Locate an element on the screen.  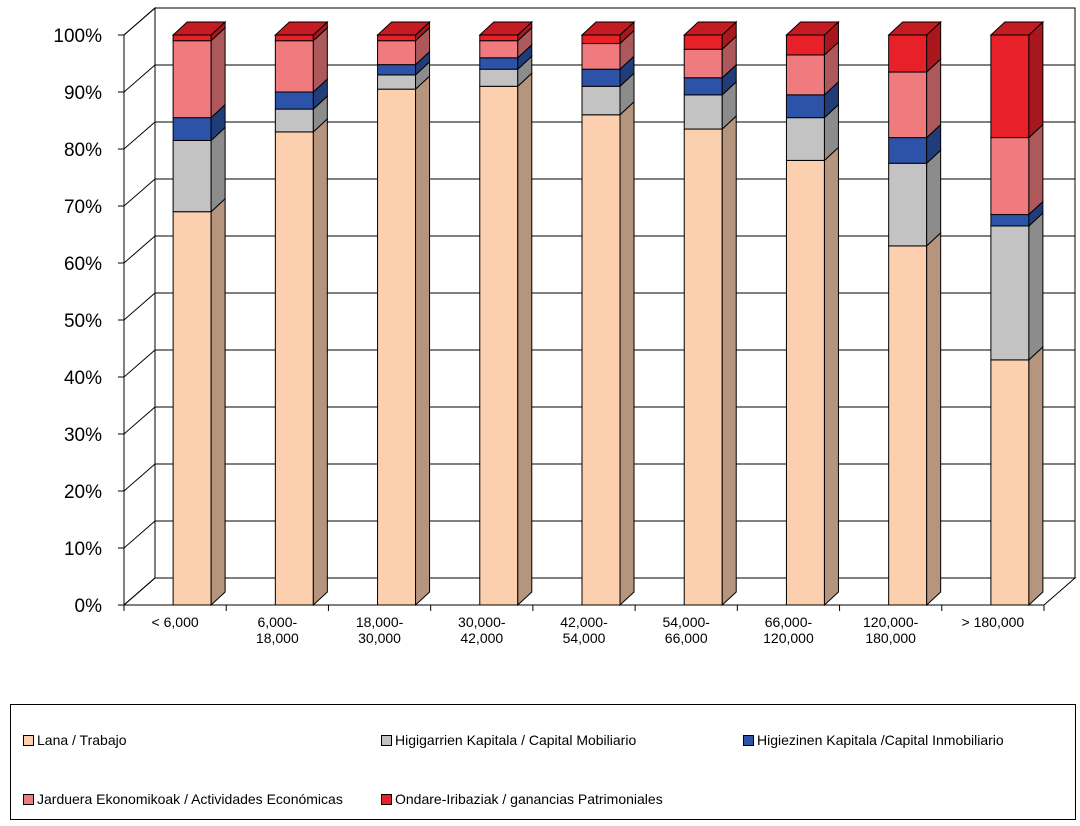
x-tick-label: 54,000-66,000 is located at coordinates (686, 630).